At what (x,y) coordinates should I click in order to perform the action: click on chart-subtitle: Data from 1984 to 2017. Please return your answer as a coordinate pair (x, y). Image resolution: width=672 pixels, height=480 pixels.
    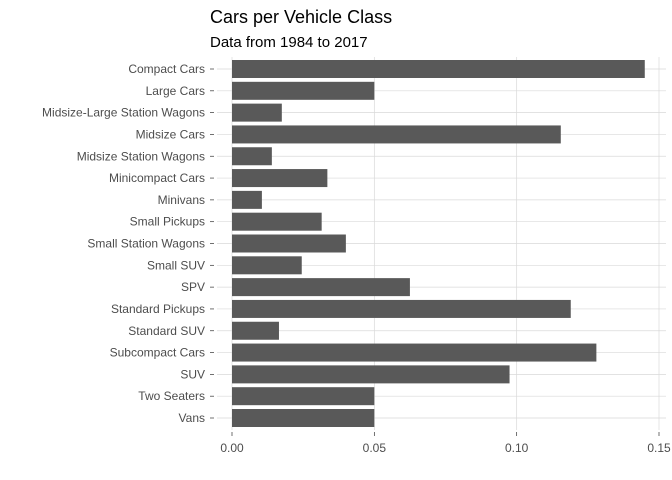
    Looking at the image, I should click on (289, 42).